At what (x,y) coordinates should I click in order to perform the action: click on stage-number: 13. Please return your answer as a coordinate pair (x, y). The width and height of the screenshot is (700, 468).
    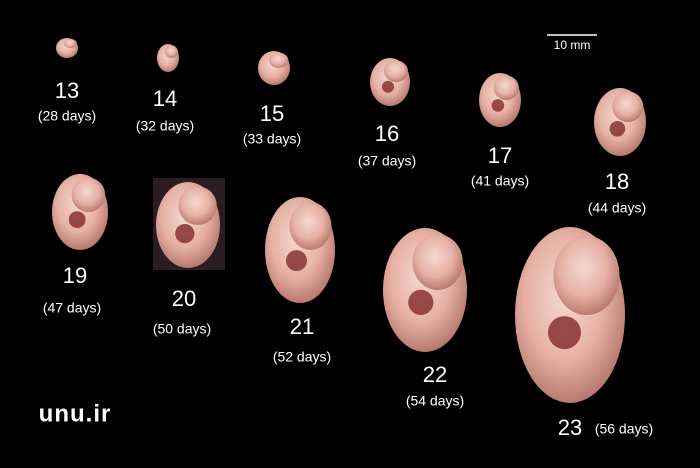
    Looking at the image, I should click on (67, 90).